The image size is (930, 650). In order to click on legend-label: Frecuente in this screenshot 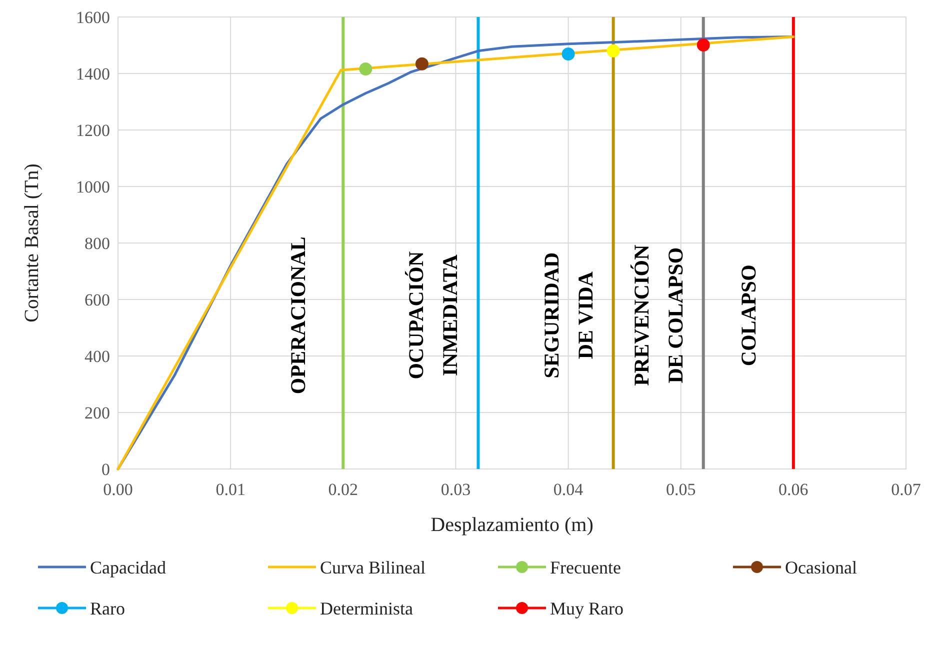, I will do `click(585, 567)`.